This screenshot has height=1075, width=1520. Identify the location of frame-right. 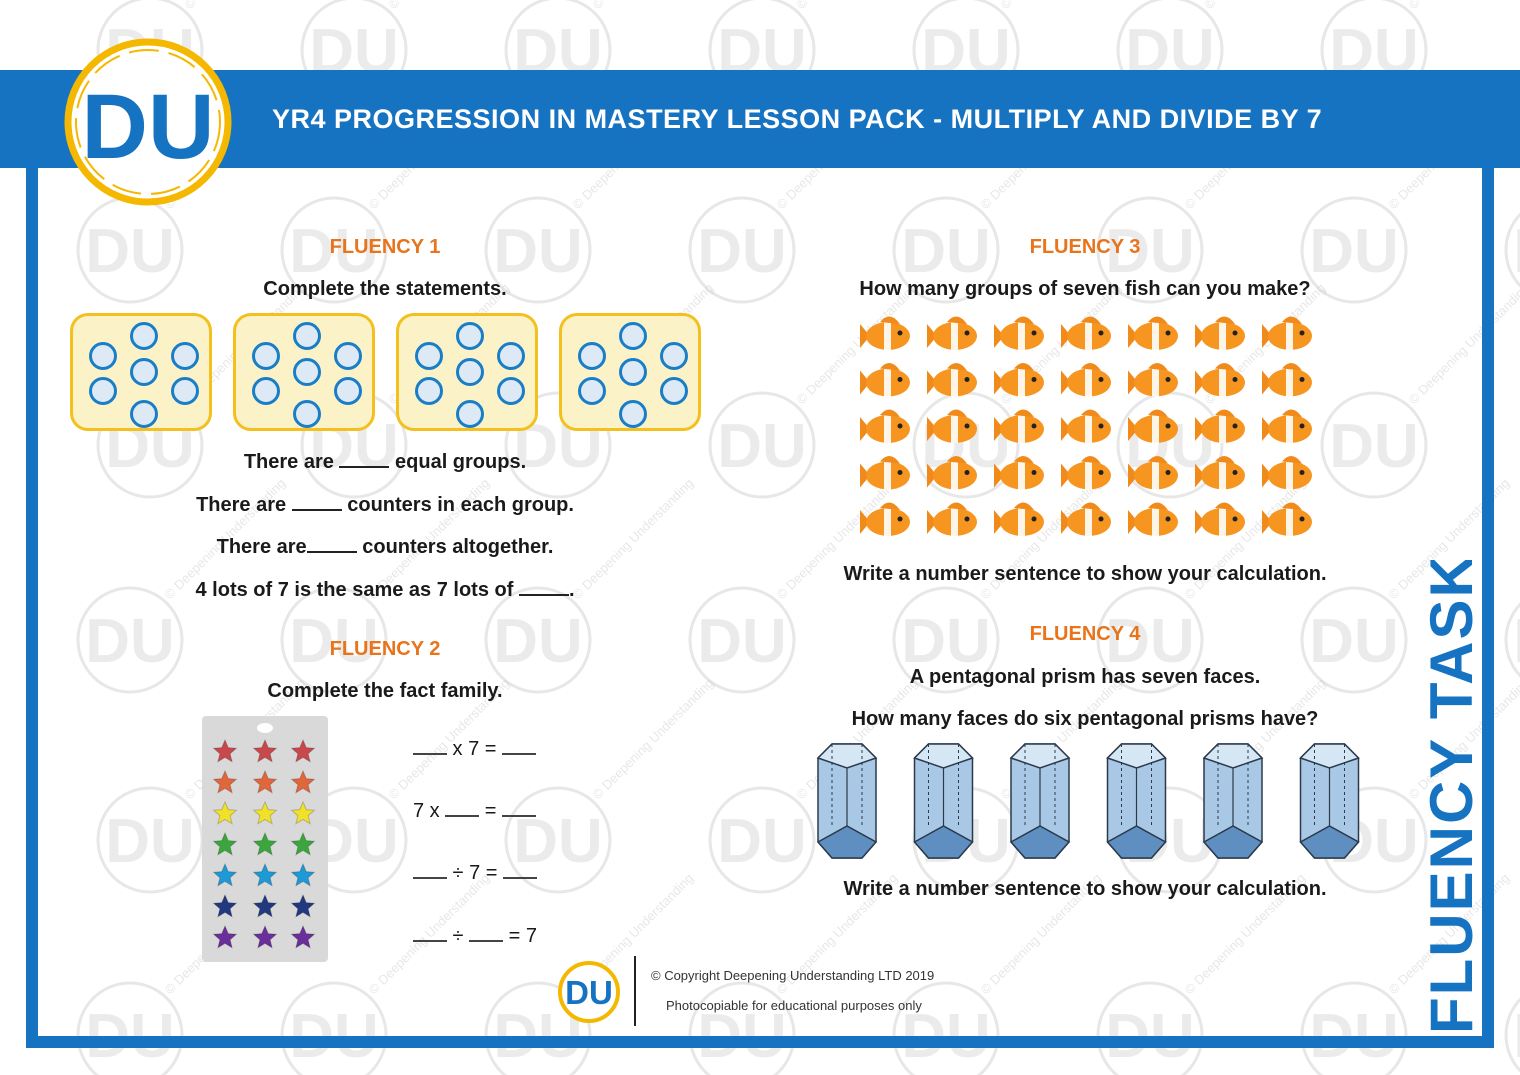
(1488, 608).